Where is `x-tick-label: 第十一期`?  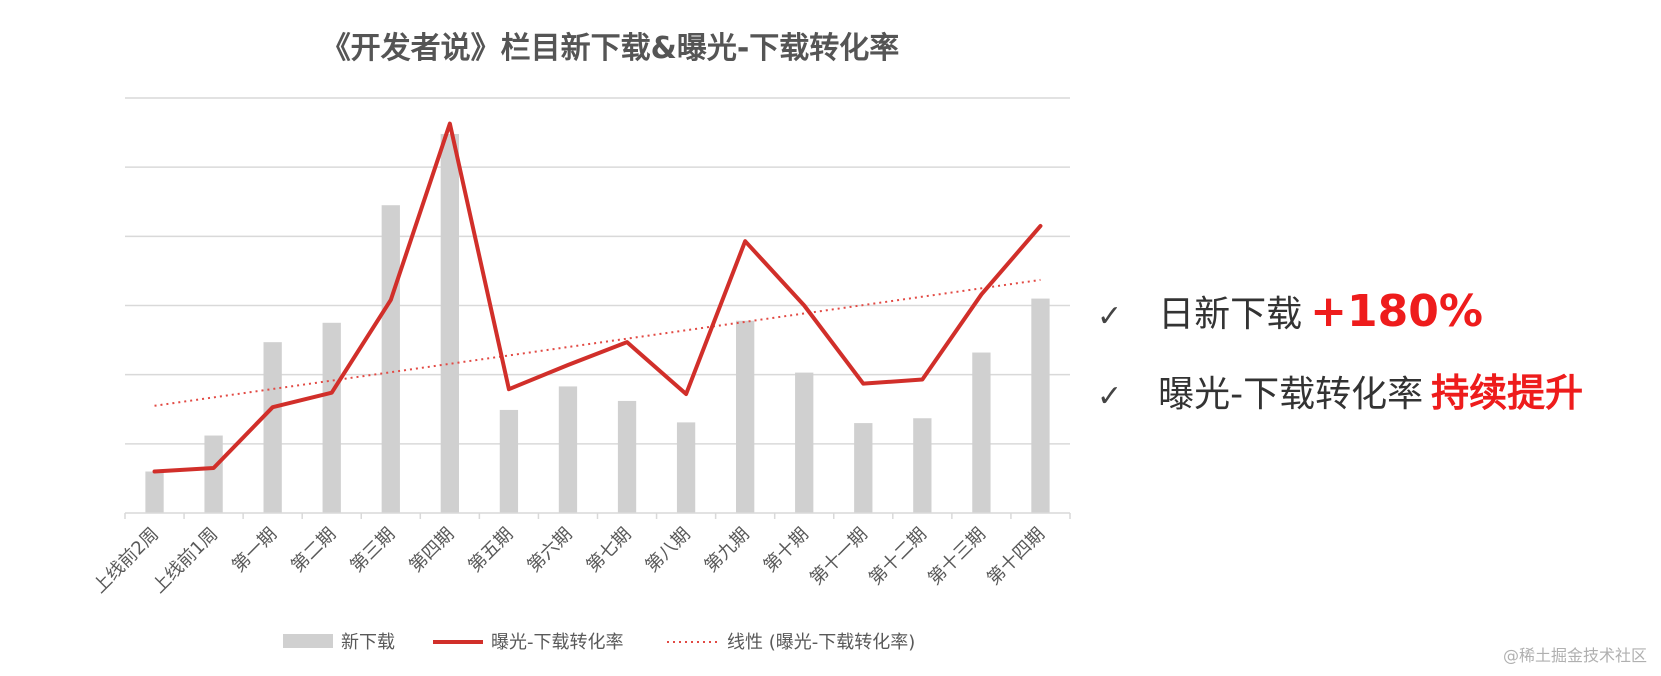
x-tick-label: 第十一期 is located at coordinates (839, 557).